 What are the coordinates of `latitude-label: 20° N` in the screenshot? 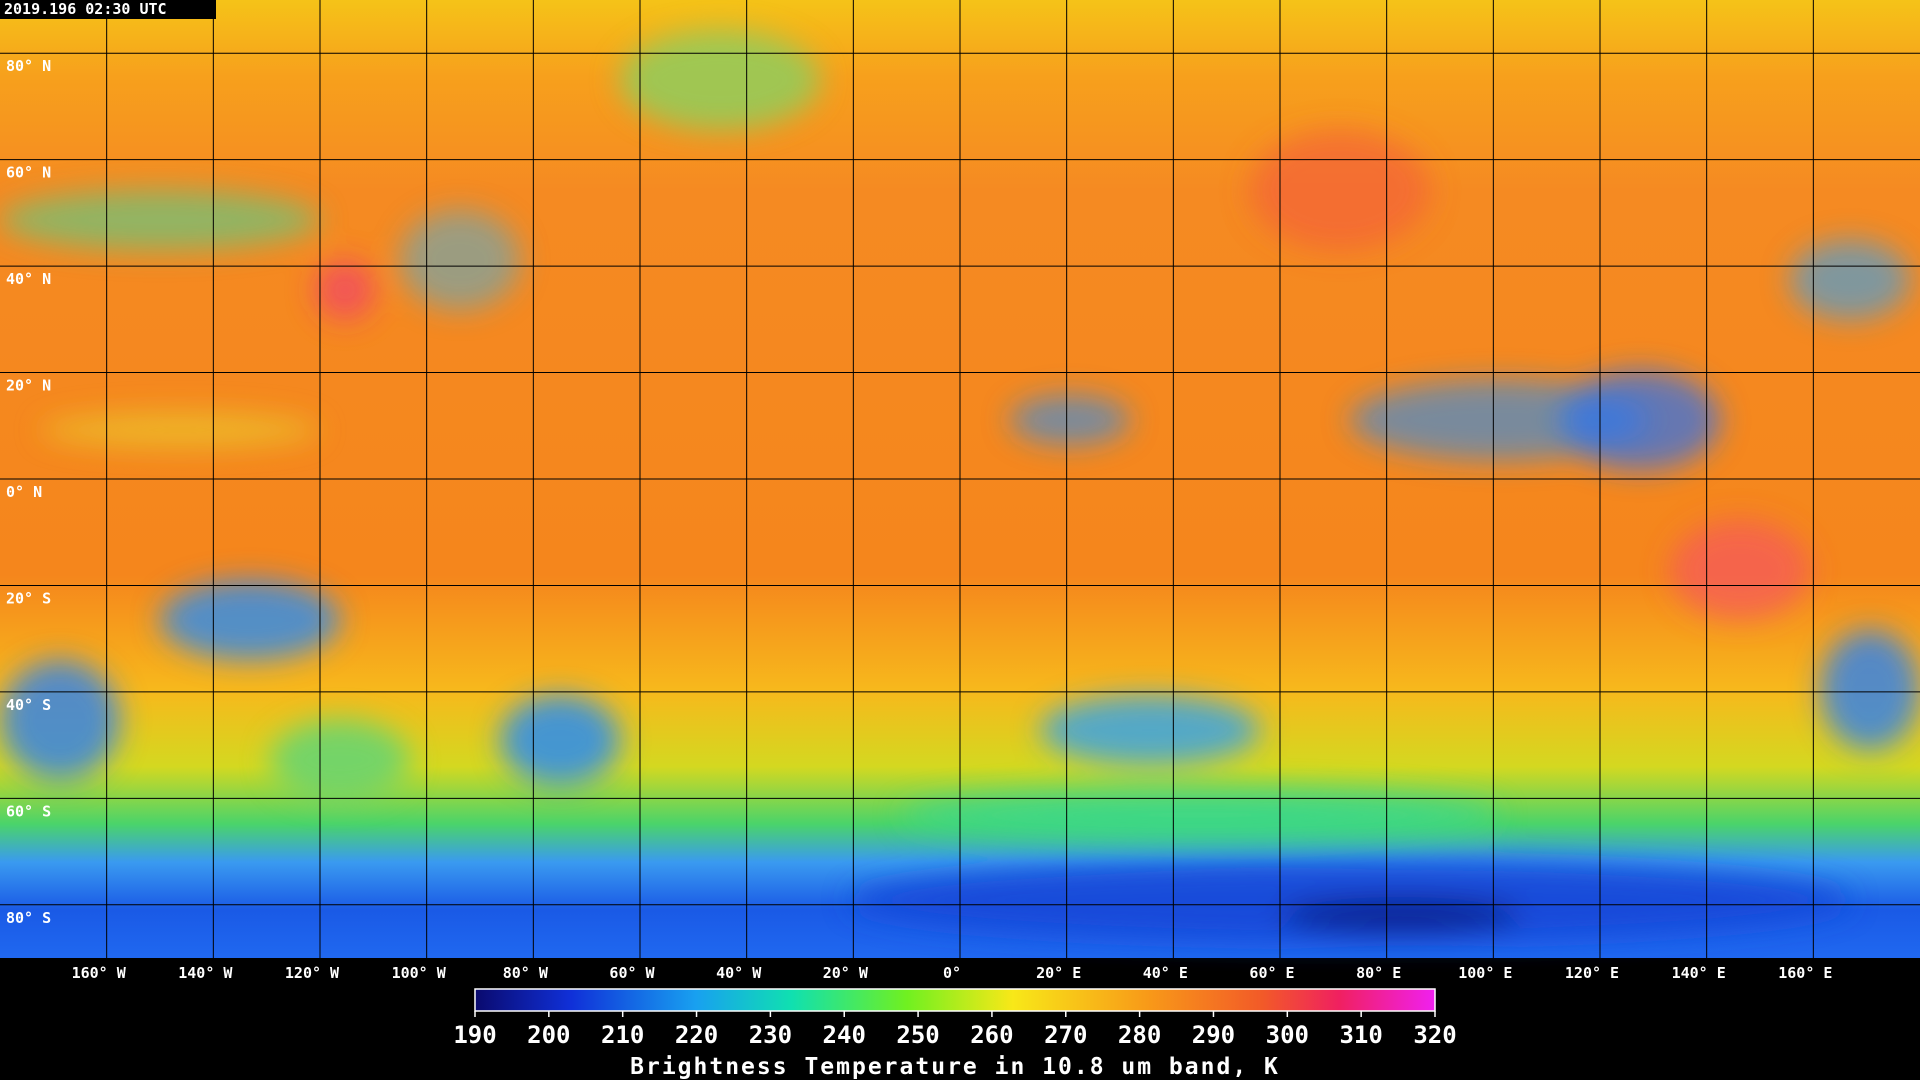 It's located at (28, 386).